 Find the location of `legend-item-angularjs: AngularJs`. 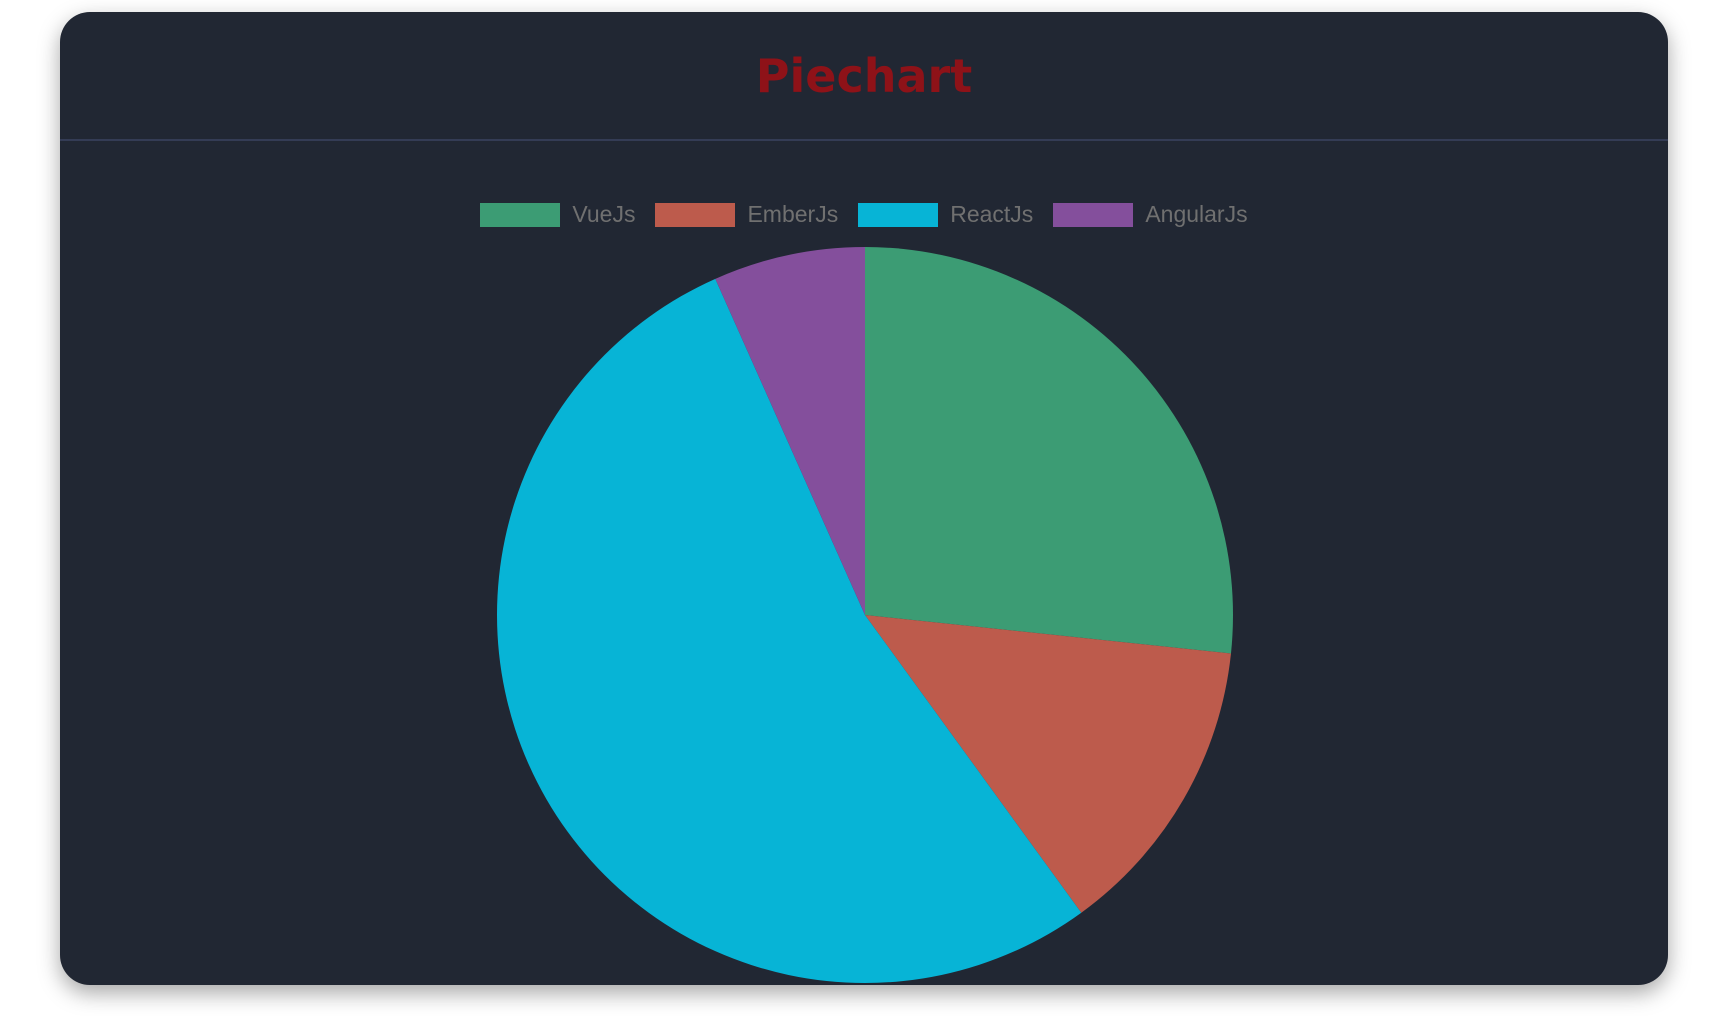

legend-item-angularjs: AngularJs is located at coordinates (1150, 214).